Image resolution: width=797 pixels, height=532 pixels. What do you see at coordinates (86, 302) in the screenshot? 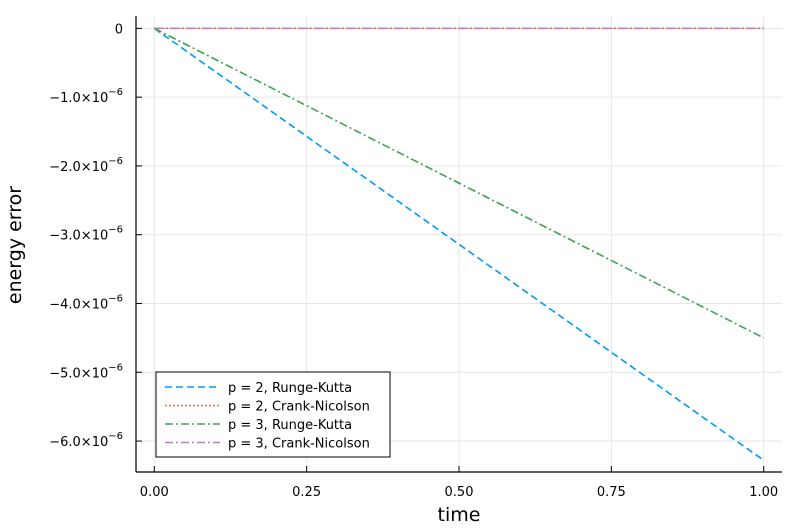
I see `y-tick-label: −4.0×10⁻⁶` at bounding box center [86, 302].